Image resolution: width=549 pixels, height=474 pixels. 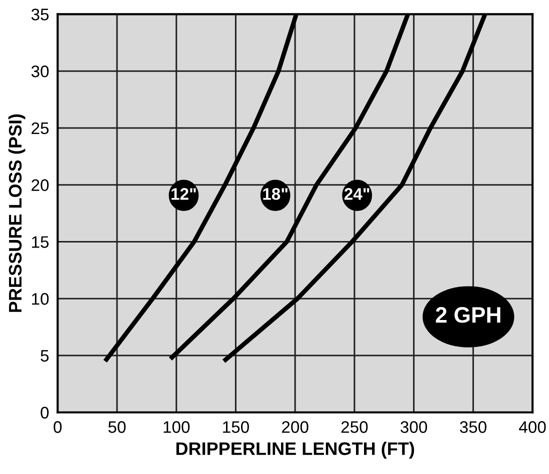 I want to click on x-axis-title: DRIPPERLINE LENGTH (FT), so click(x=295, y=450).